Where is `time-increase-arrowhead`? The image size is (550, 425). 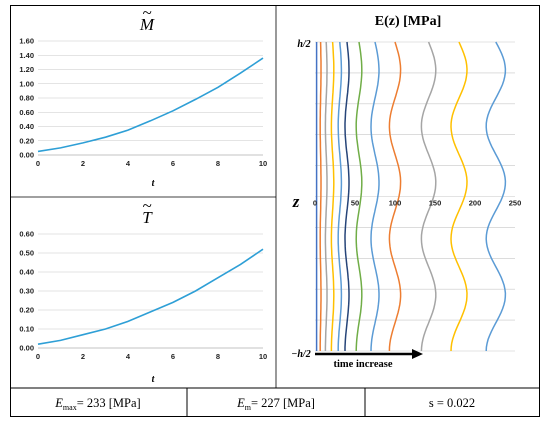
time-increase-arrowhead is located at coordinates (417, 354).